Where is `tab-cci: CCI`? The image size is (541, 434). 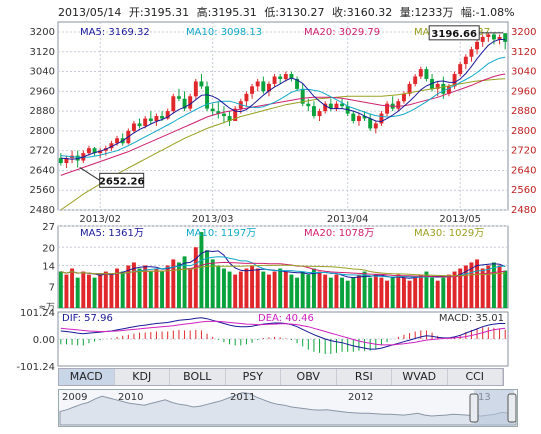 tab-cci: CCI is located at coordinates (475, 377).